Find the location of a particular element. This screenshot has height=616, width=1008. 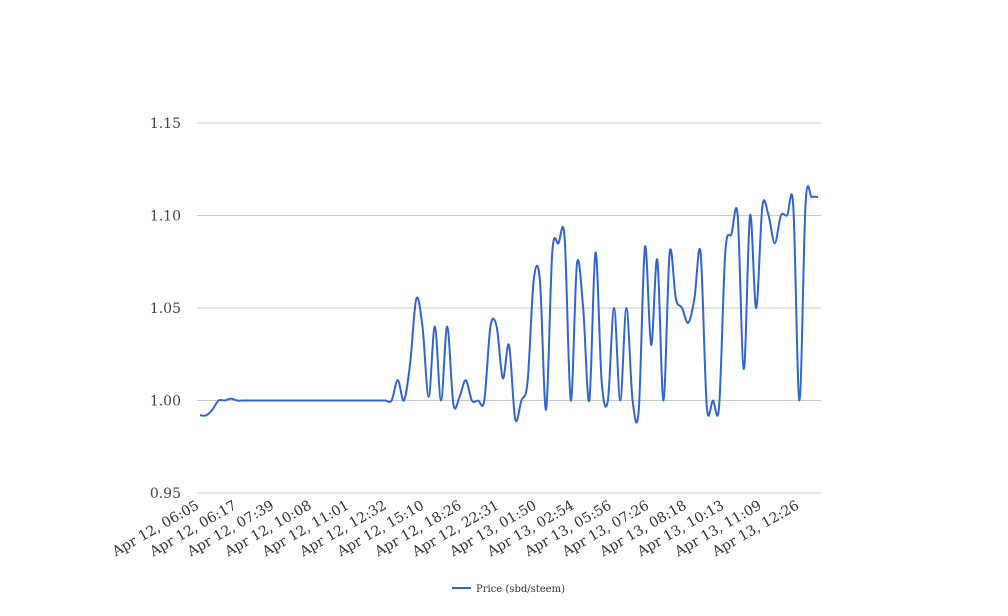

y-tick-label: 0.95 is located at coordinates (165, 494).